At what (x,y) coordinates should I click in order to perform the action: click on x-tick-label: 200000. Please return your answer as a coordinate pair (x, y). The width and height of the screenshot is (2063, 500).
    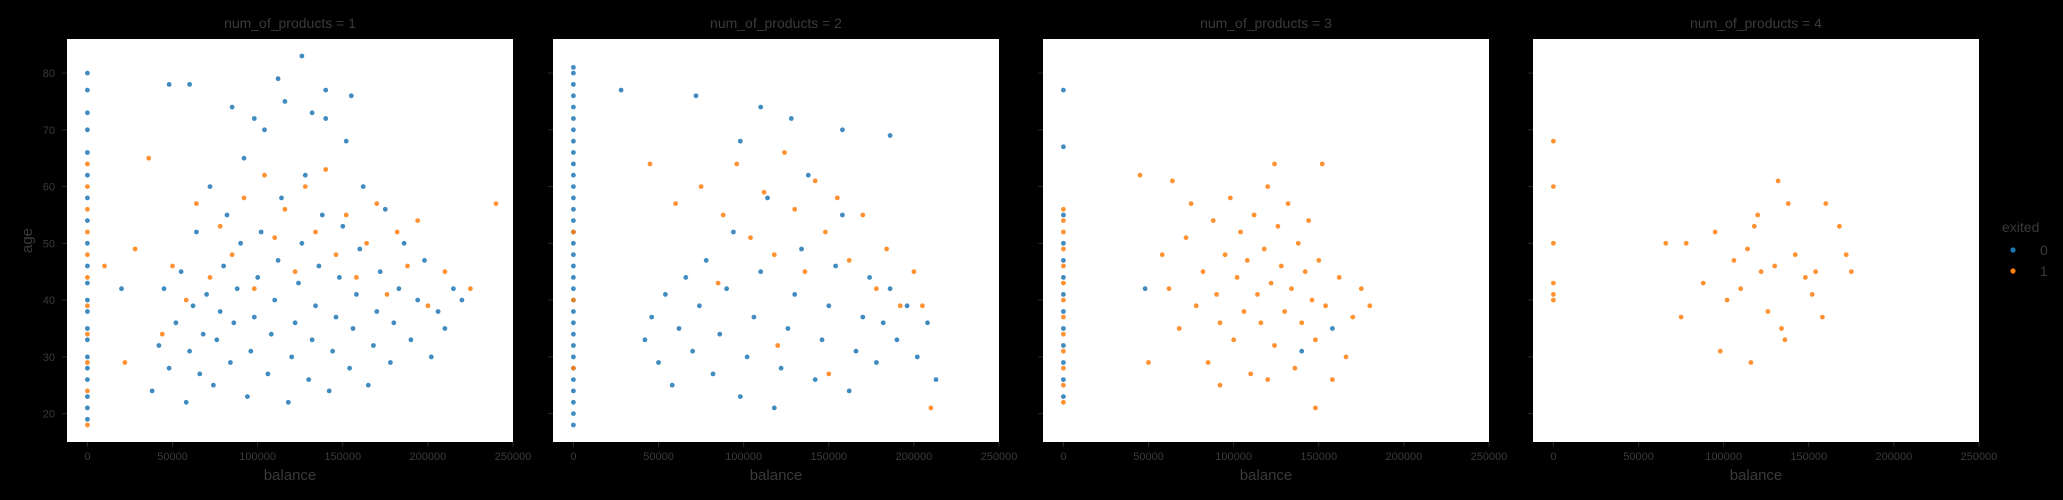
    Looking at the image, I should click on (1894, 457).